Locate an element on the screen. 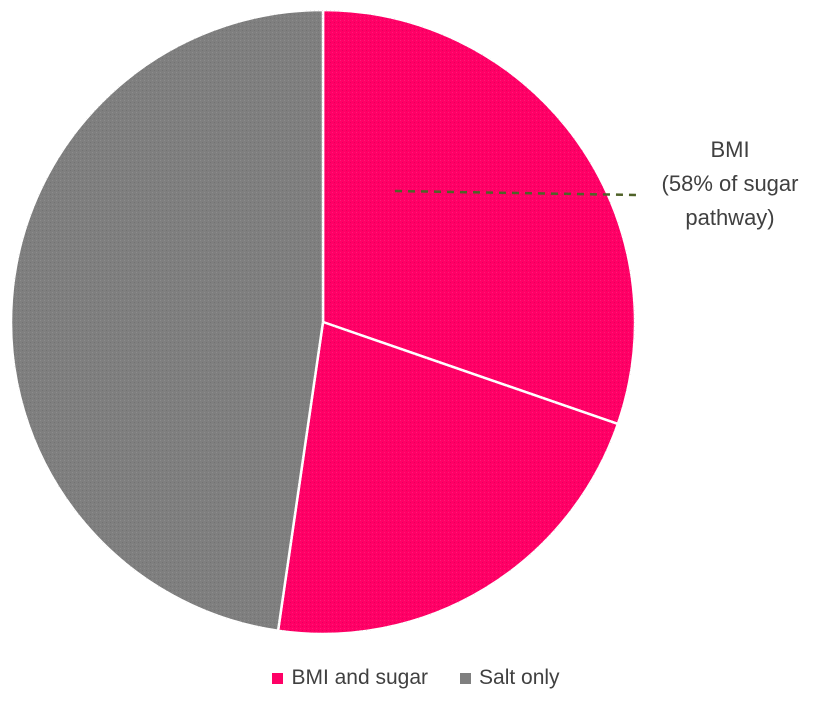 This screenshot has width=832, height=704. callout-line-3: pathway) is located at coordinates (730, 217).